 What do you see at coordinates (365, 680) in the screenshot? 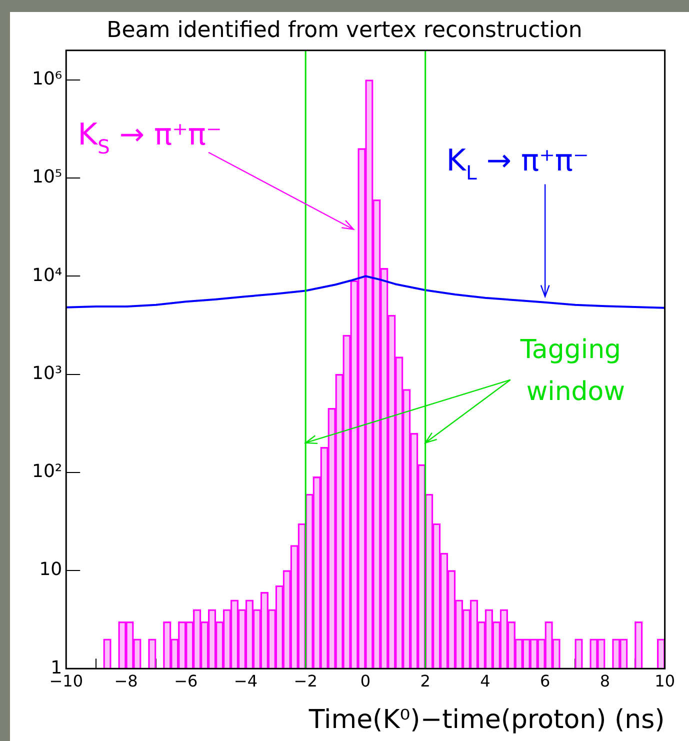
I see `x-tick-label: 0` at bounding box center [365, 680].